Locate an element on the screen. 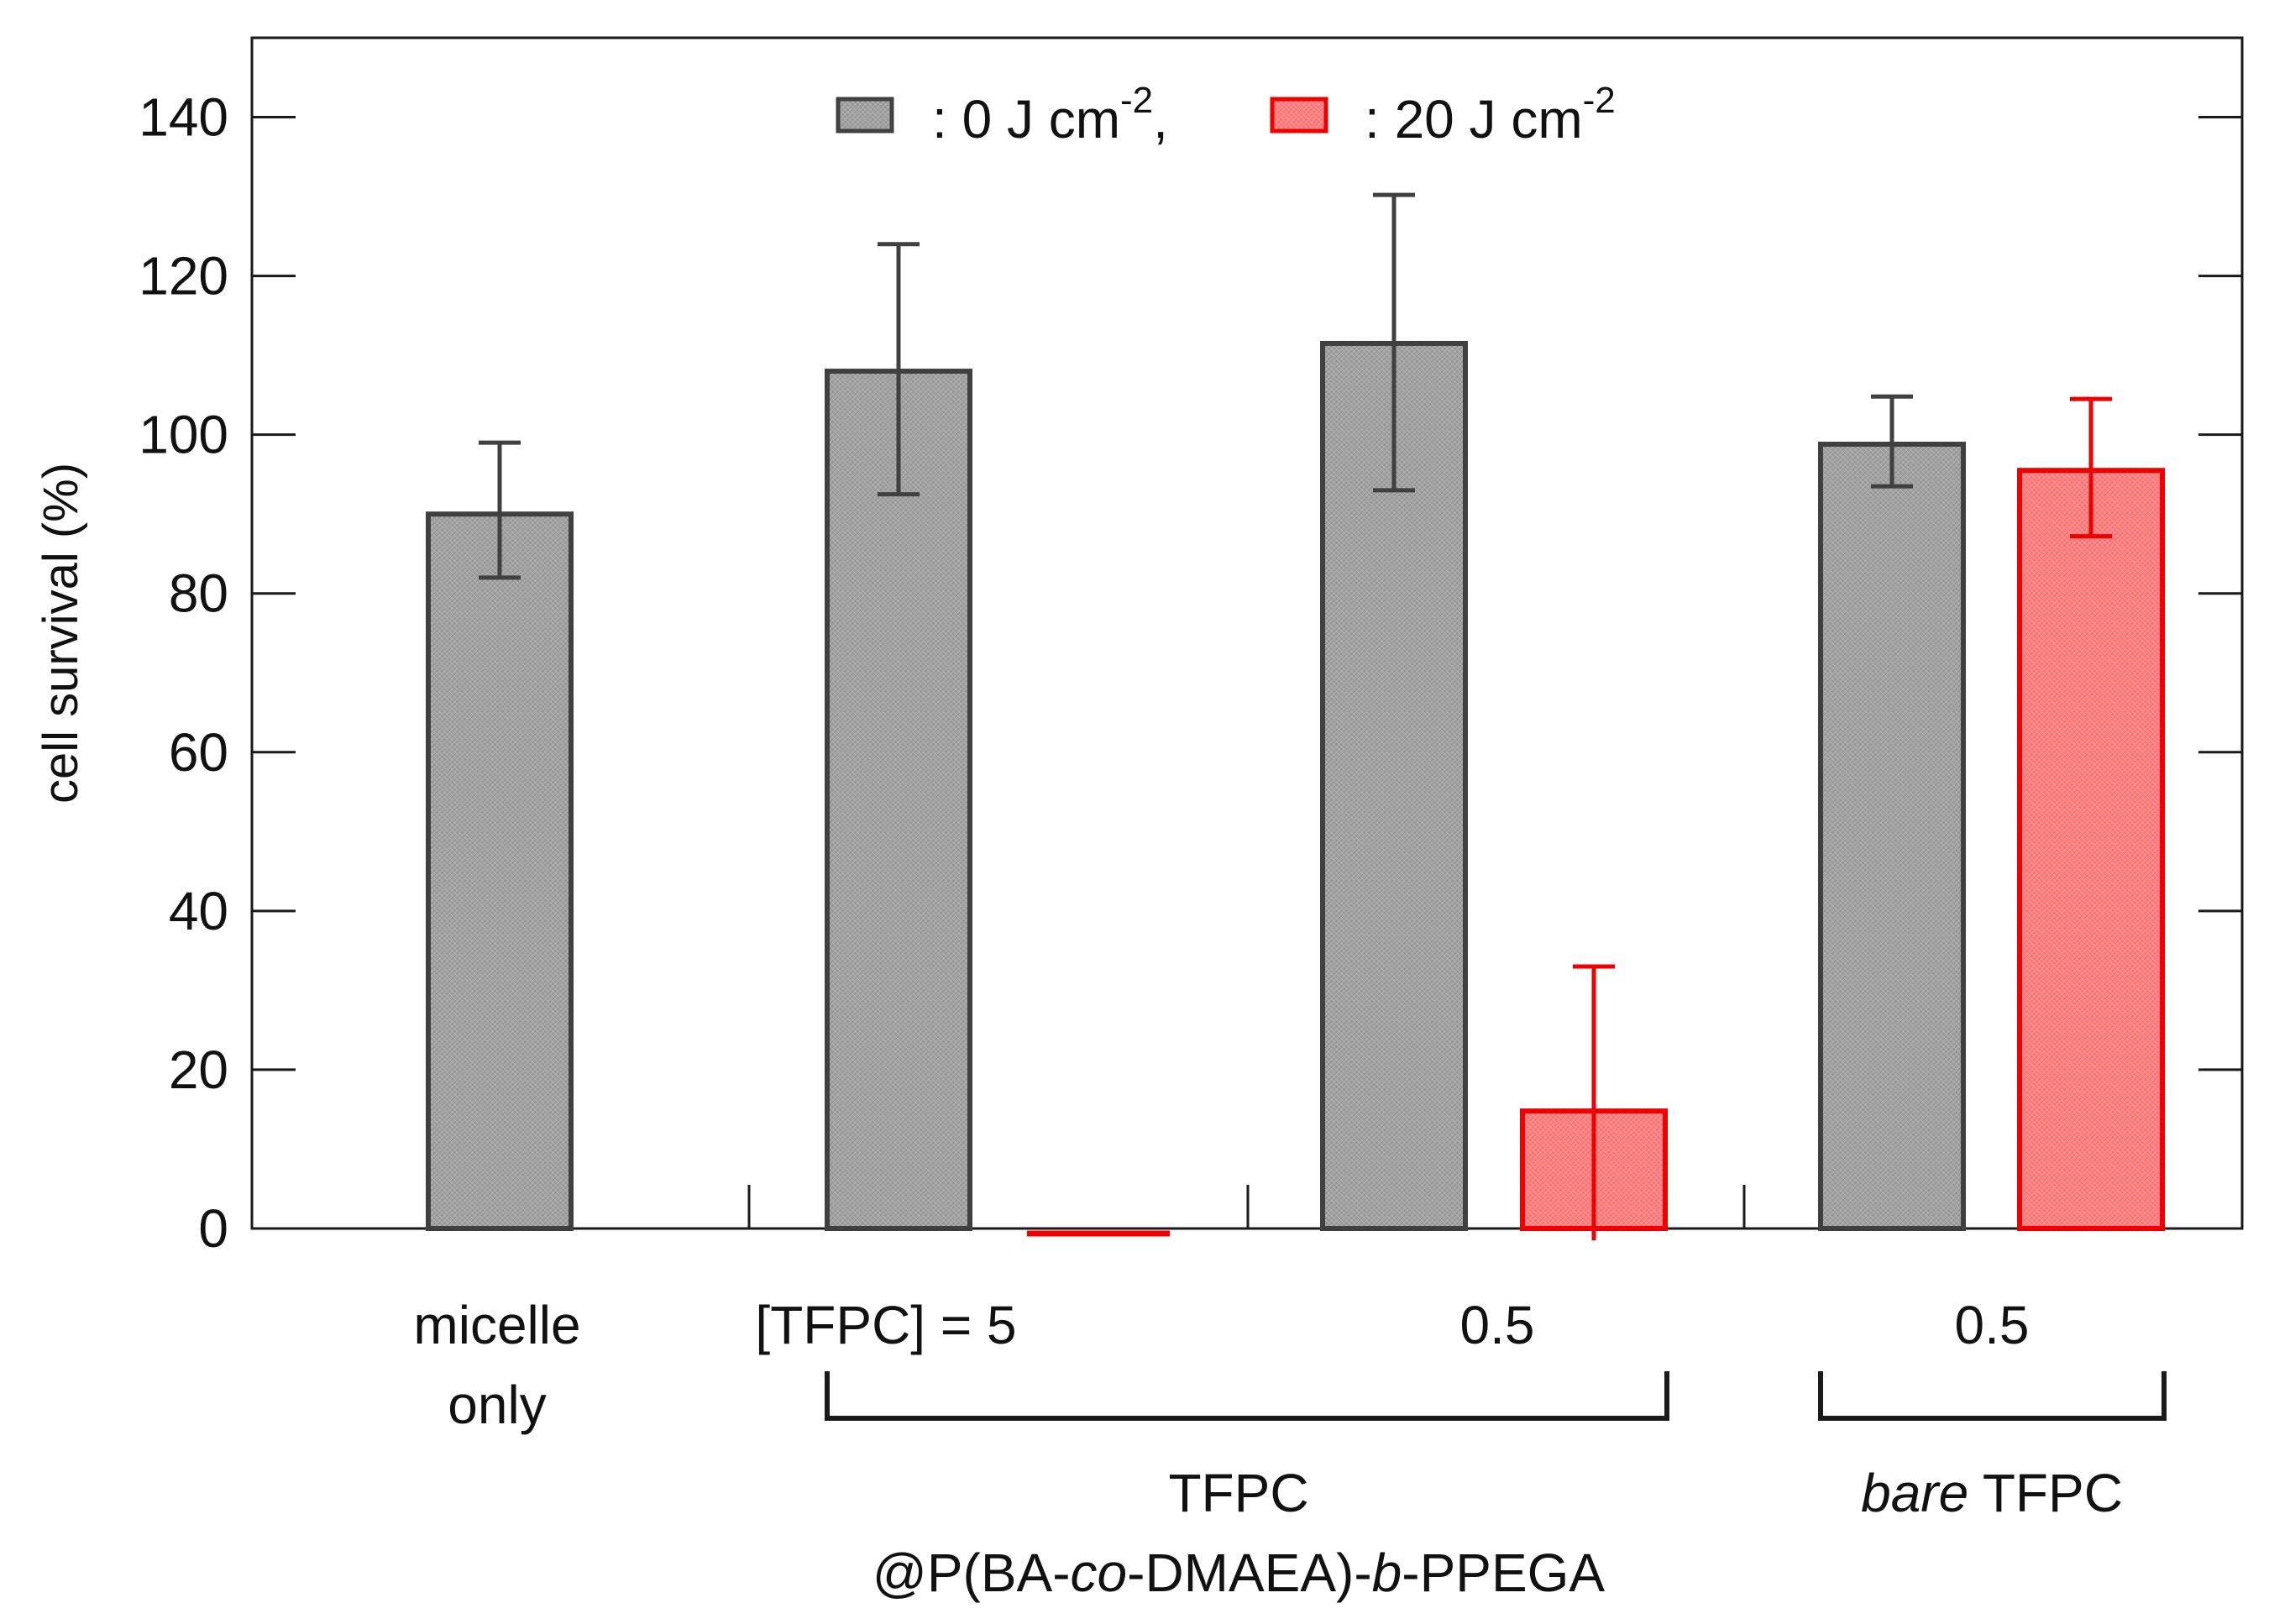 Image resolution: width=2269 pixels, height=1624 pixels. bracket-label-polymer-part: -PPEGA is located at coordinates (1503, 1573).